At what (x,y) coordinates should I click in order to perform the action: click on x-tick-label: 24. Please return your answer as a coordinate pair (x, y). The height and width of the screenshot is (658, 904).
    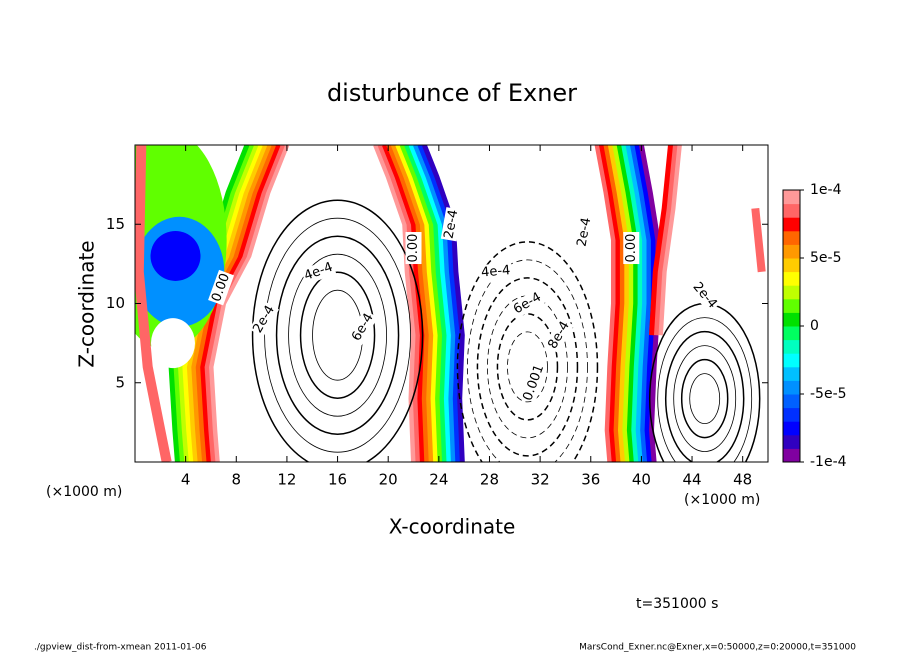
    Looking at the image, I should click on (438, 480).